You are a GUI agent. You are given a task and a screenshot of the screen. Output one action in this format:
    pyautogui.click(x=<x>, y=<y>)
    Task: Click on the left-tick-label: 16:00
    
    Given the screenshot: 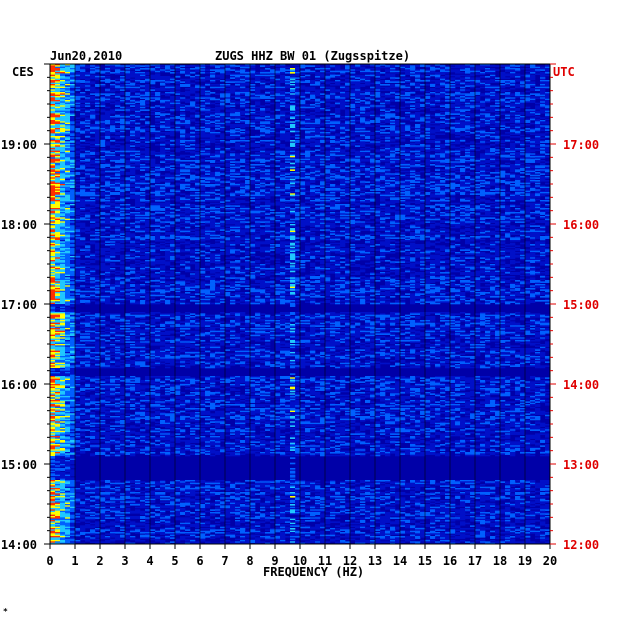 What is the action you would take?
    pyautogui.click(x=19, y=385)
    